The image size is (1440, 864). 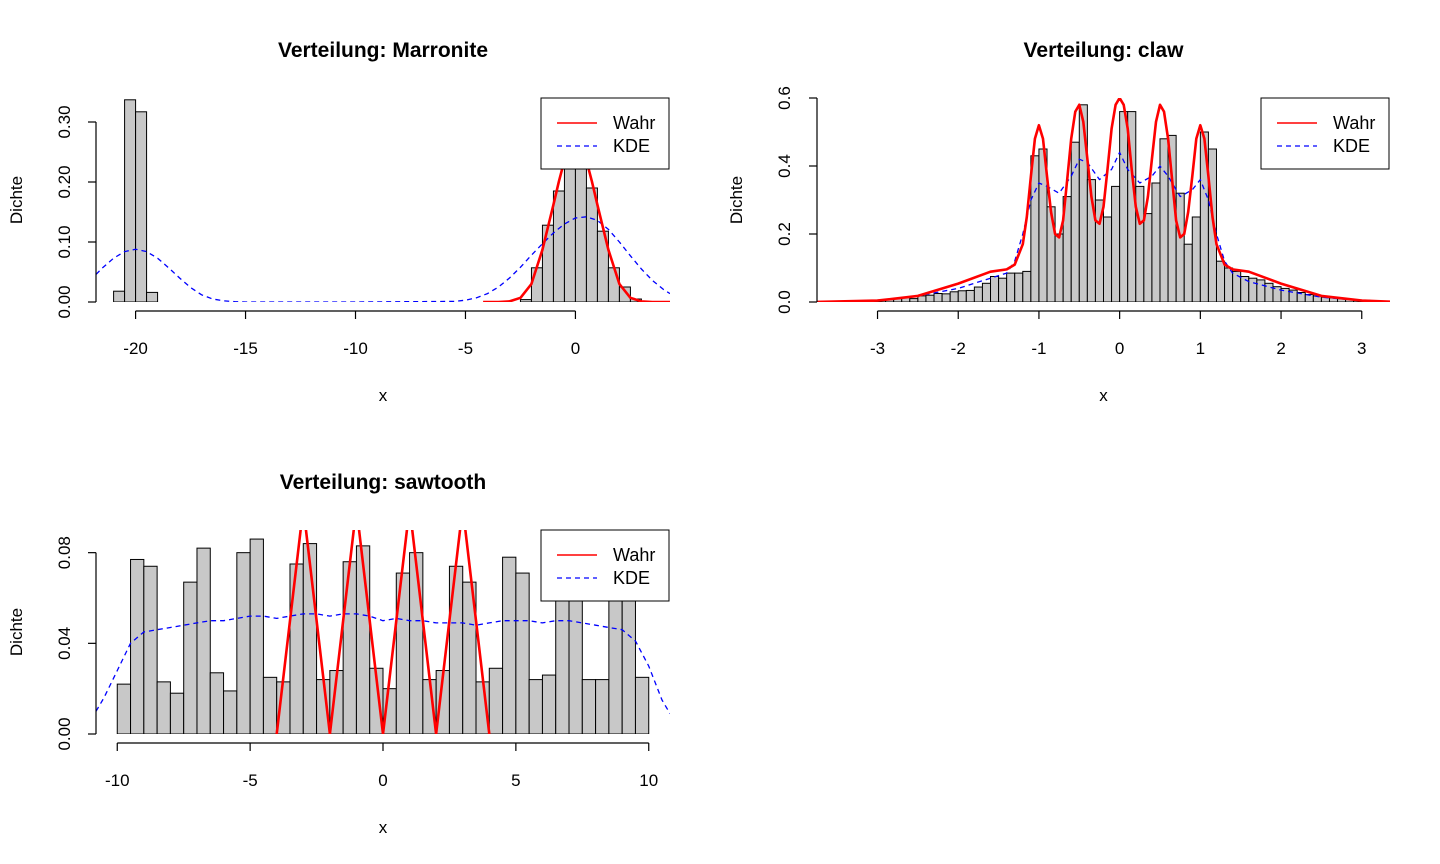 I want to click on chart-title: Verteilung: claw, so click(x=1104, y=50).